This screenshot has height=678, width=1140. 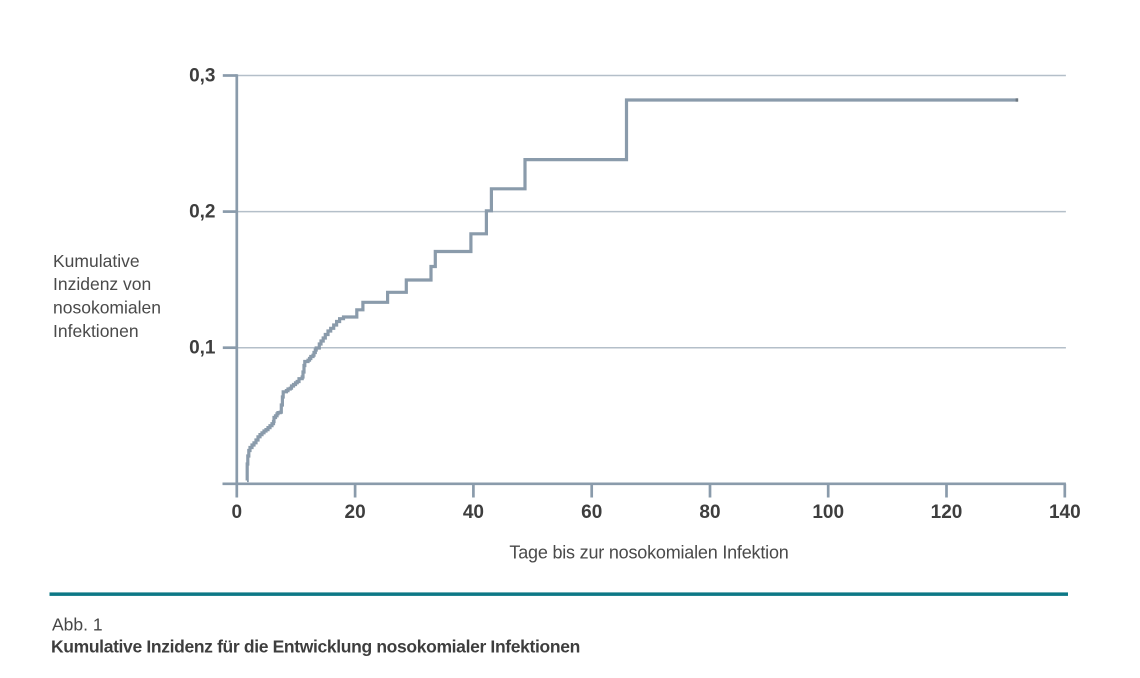 I want to click on svg-text: 80, so click(x=709, y=512).